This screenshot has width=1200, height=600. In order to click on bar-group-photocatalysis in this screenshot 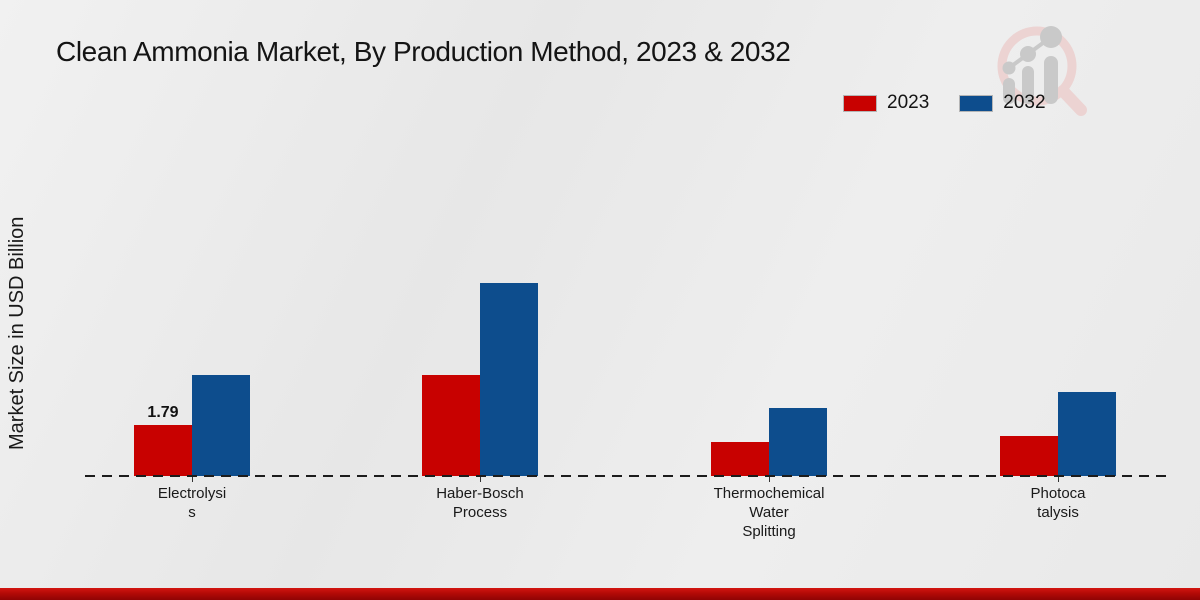, I will do `click(1058, 367)`.